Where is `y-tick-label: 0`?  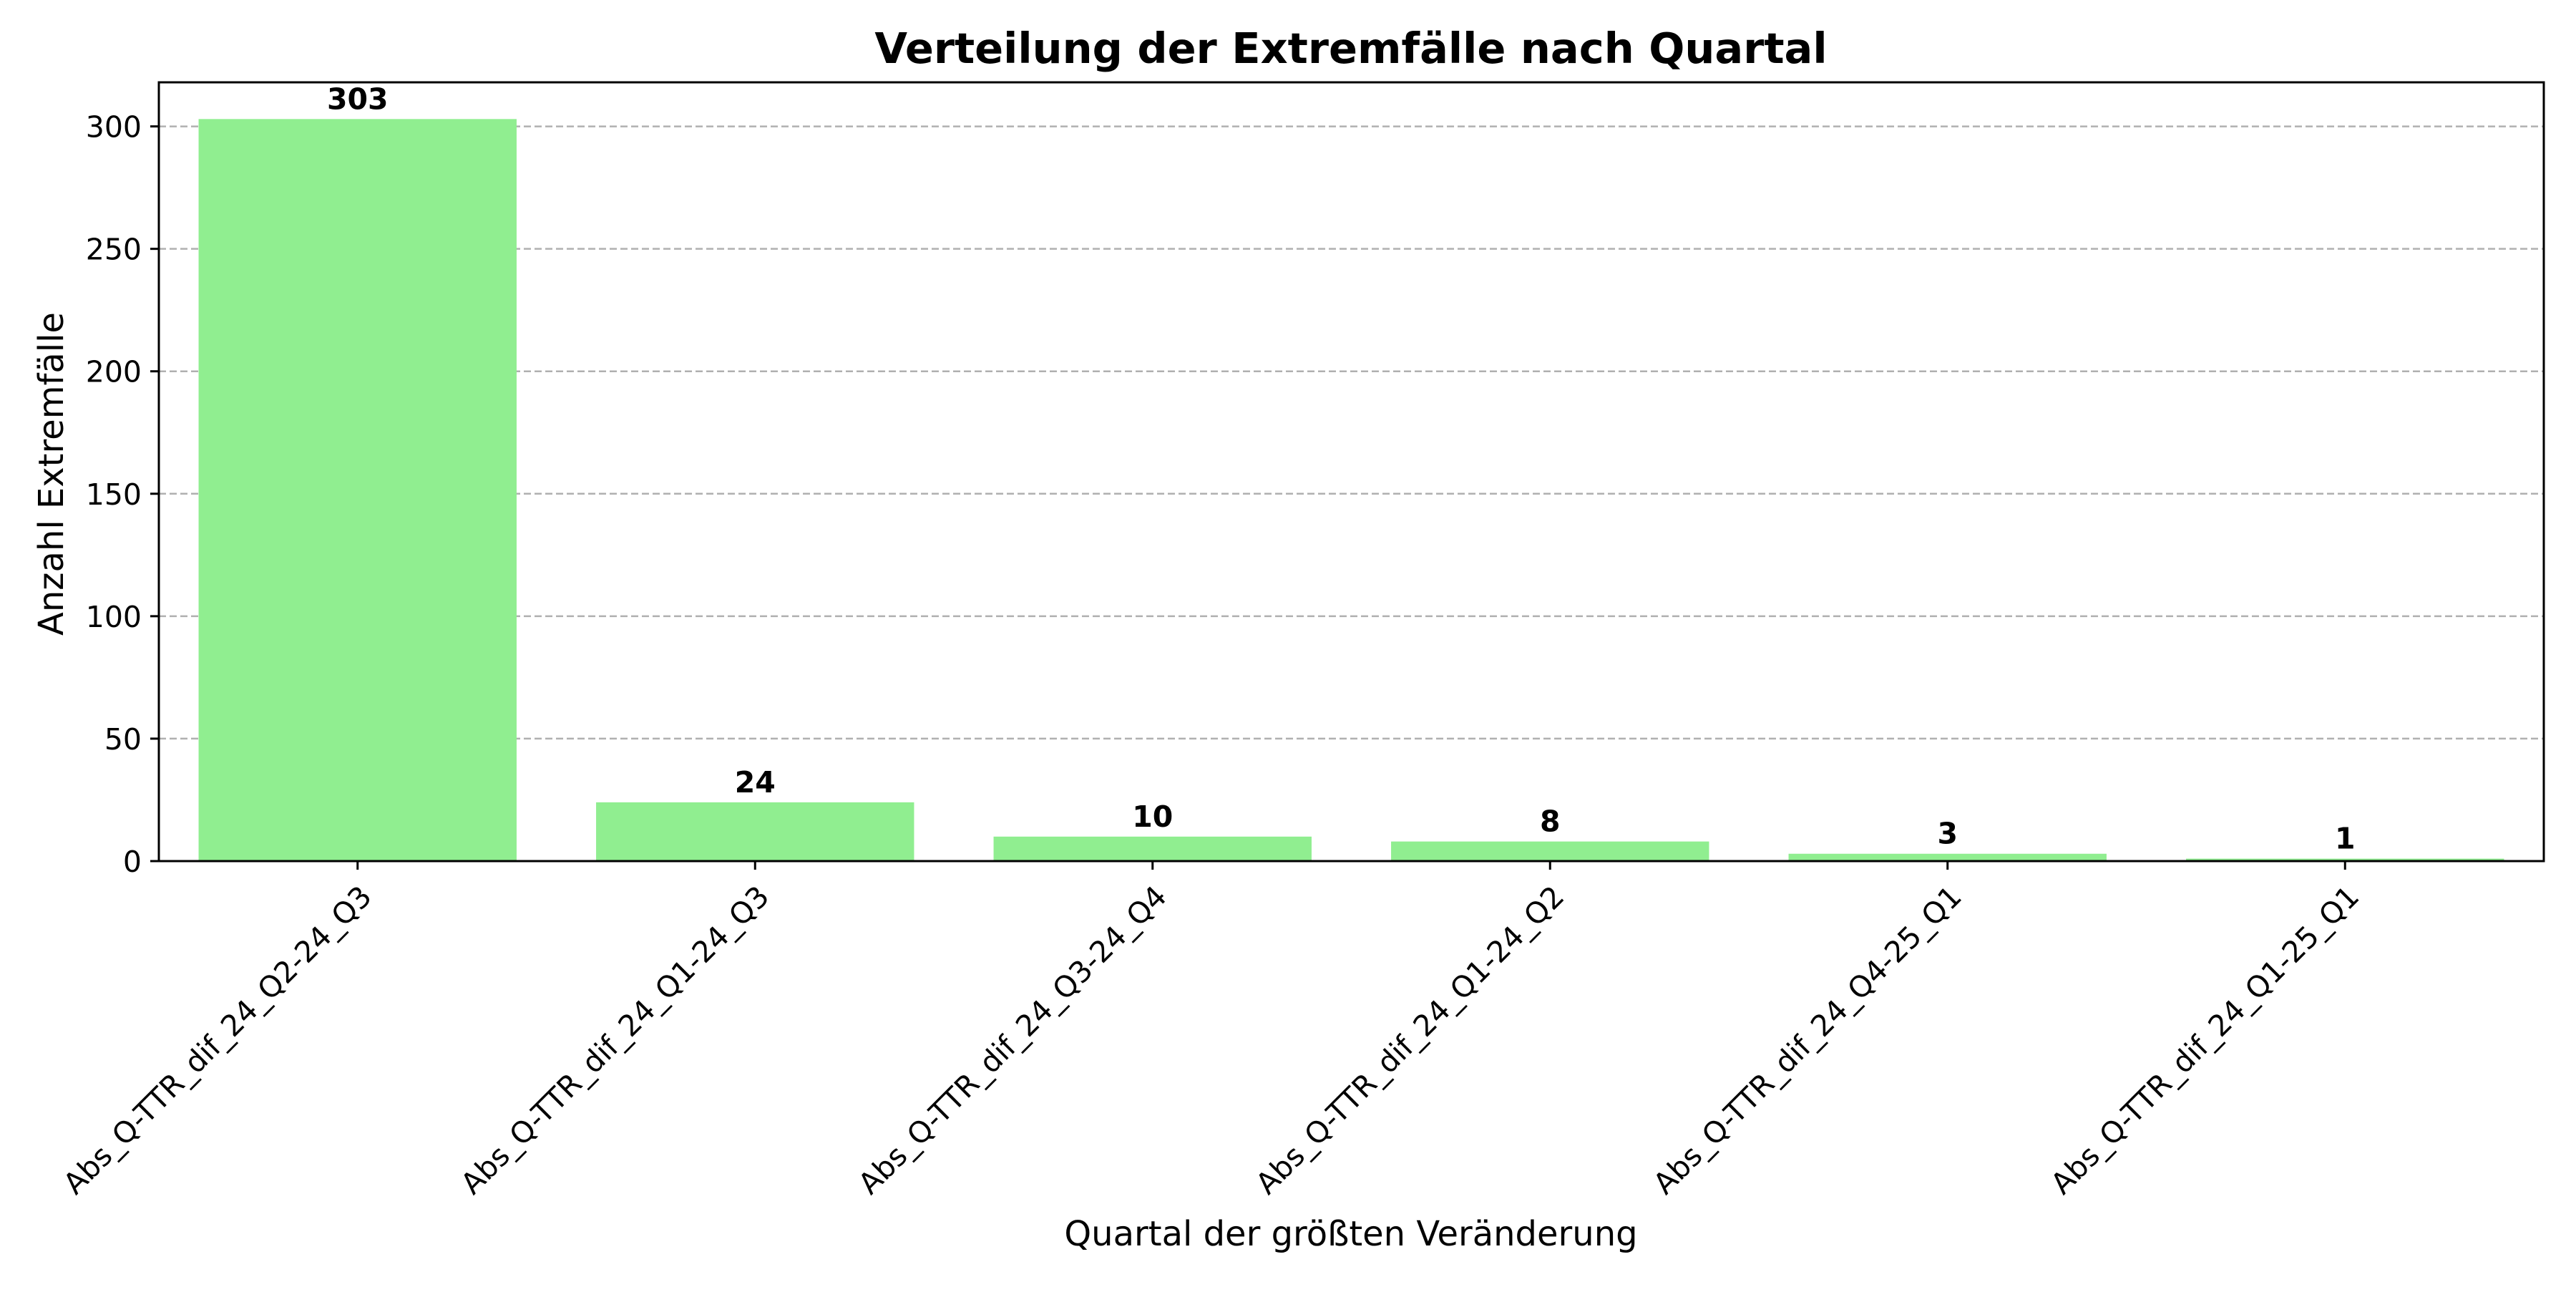 y-tick-label: 0 is located at coordinates (132, 862).